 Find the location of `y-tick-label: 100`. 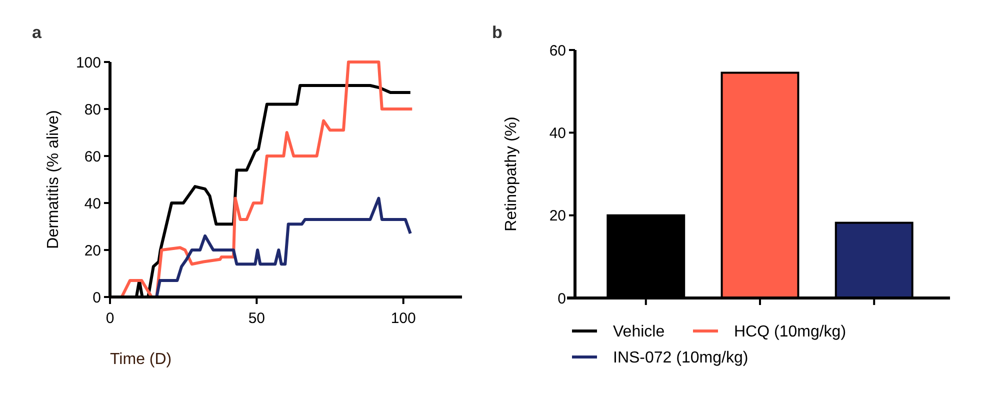

y-tick-label: 100 is located at coordinates (88, 63).